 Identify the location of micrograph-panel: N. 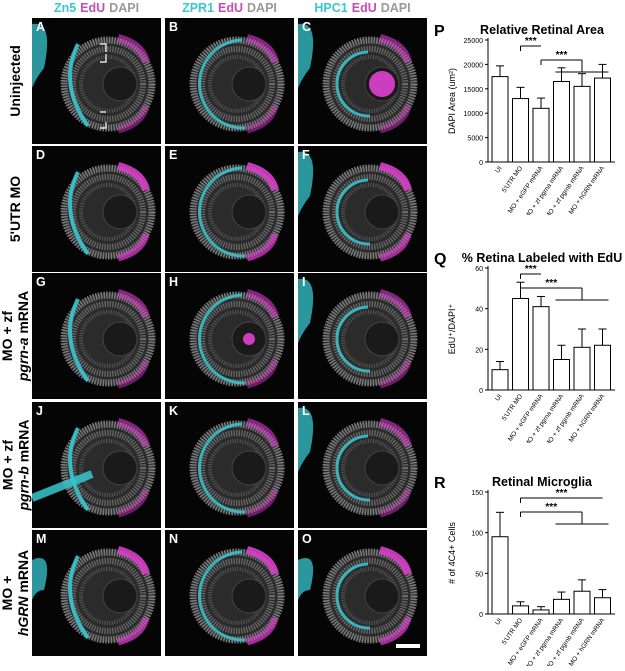
(229, 593).